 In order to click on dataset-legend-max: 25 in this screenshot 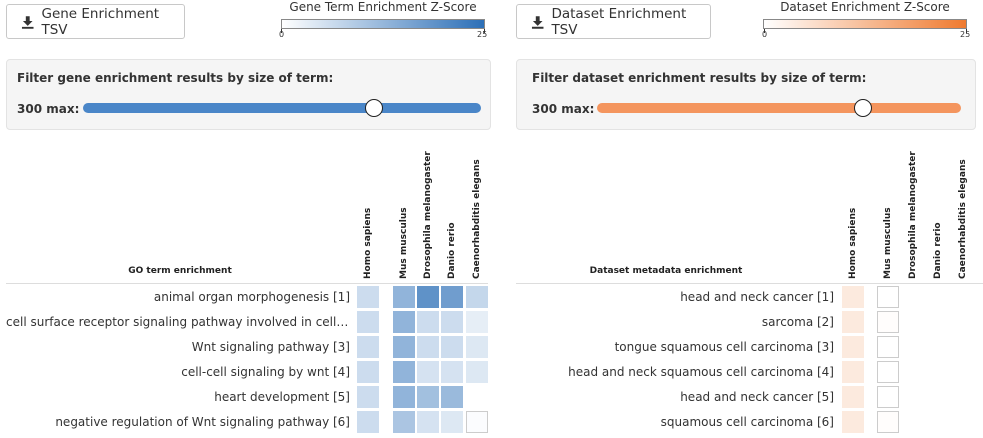, I will do `click(965, 34)`.